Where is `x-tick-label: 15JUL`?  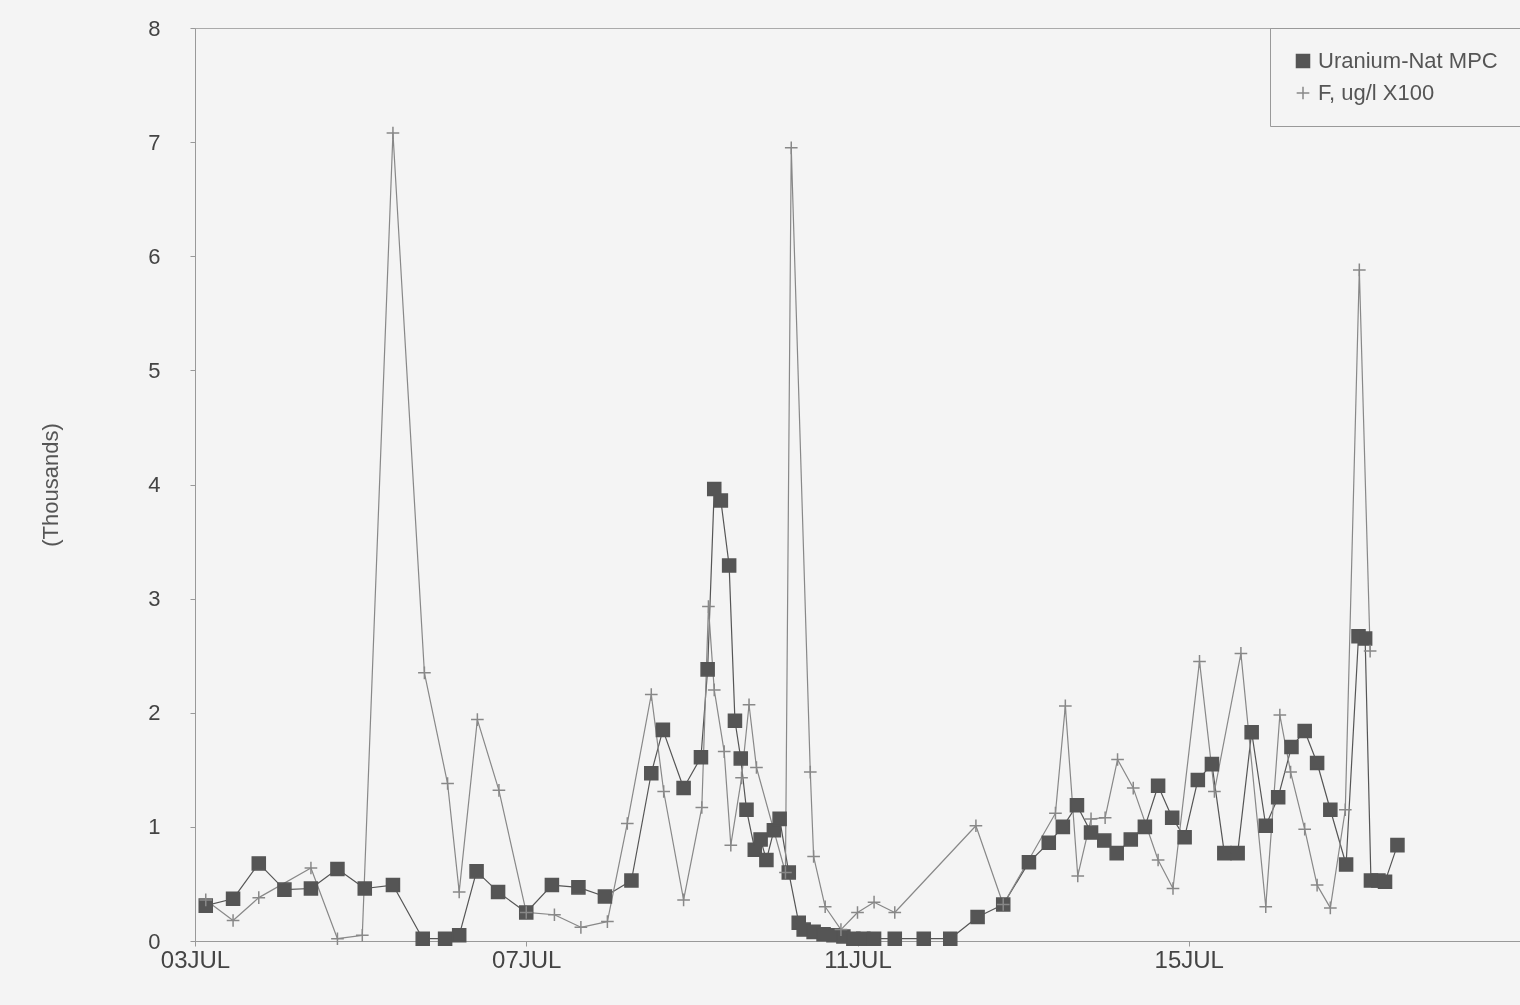 x-tick-label: 15JUL is located at coordinates (1189, 959).